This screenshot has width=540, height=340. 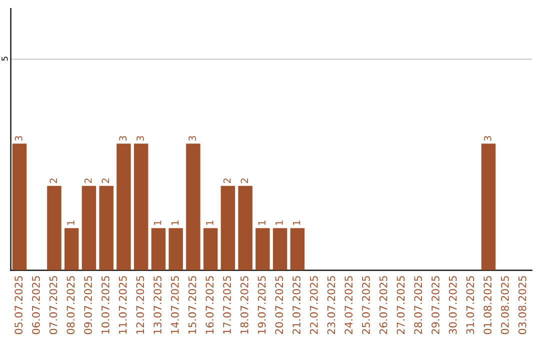 What do you see at coordinates (5, 58) in the screenshot?
I see `y-tick-label: 5` at bounding box center [5, 58].